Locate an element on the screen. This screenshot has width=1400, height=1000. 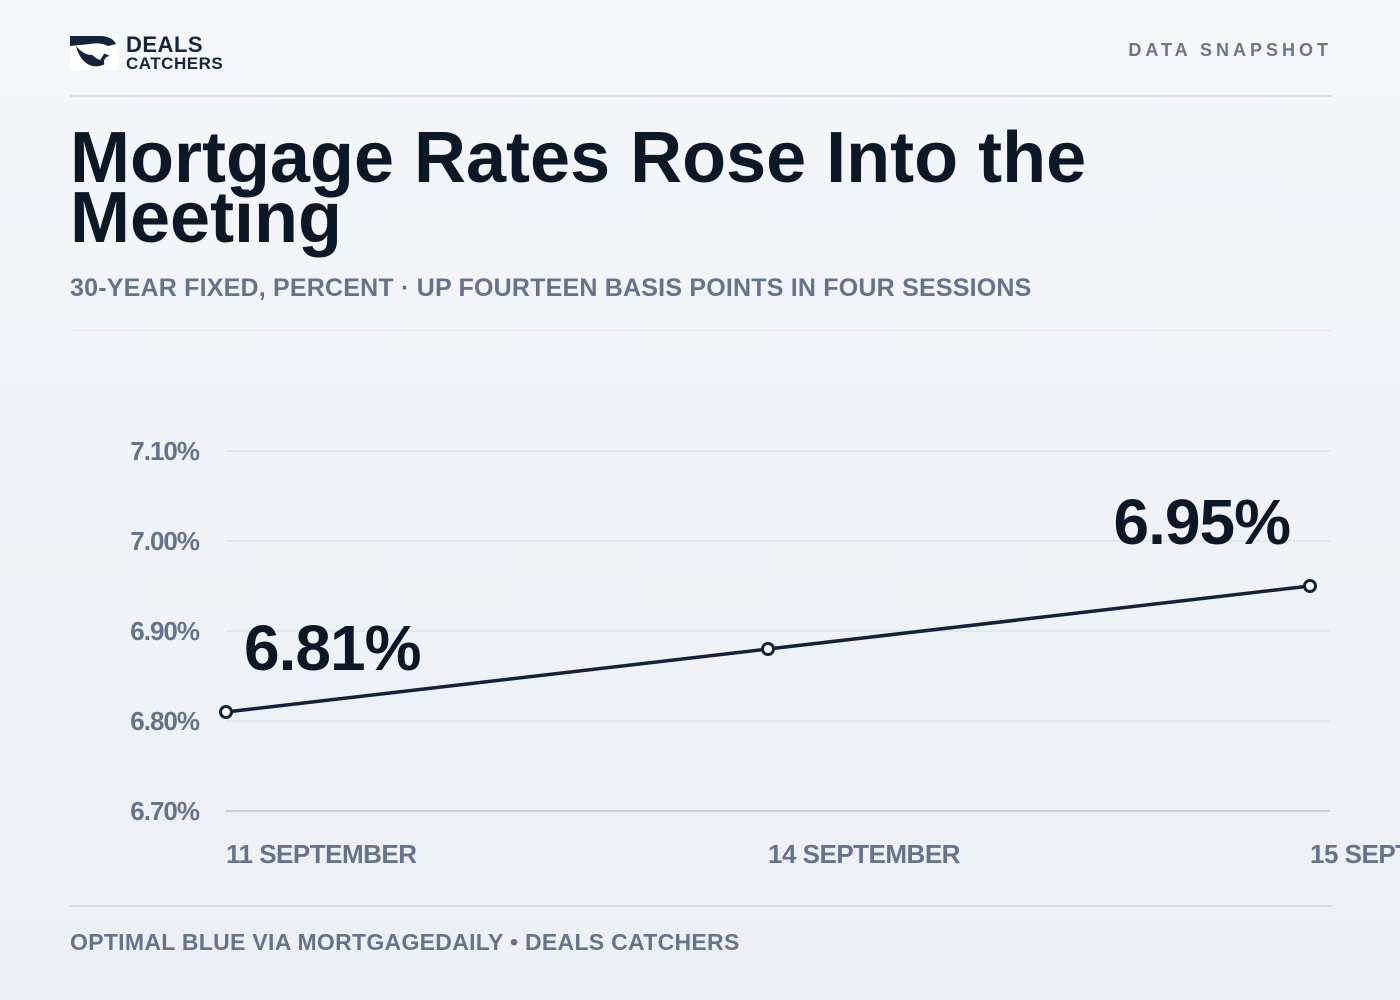
brand-logo: DEALS CATCHERS is located at coordinates (155, 52).